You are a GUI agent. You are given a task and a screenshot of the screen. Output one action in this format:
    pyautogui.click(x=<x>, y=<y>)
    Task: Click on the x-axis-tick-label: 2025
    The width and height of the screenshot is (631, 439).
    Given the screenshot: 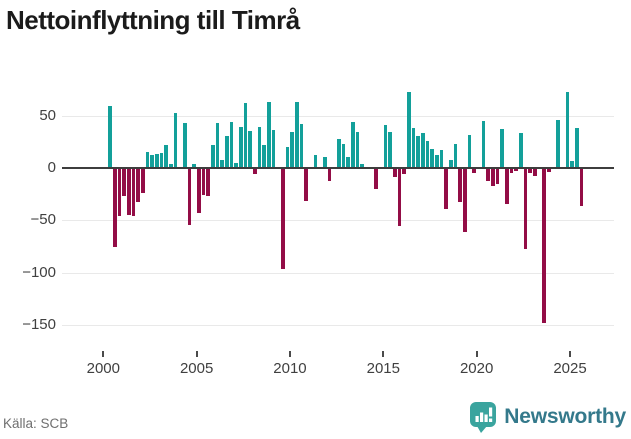 What is the action you would take?
    pyautogui.click(x=570, y=368)
    